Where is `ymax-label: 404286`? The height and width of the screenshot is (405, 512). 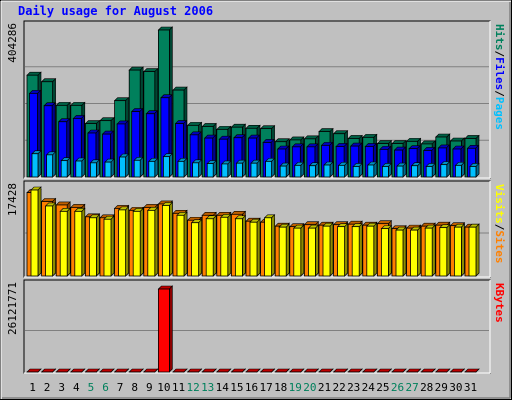
ymax-label: 404286 is located at coordinates (12, 43).